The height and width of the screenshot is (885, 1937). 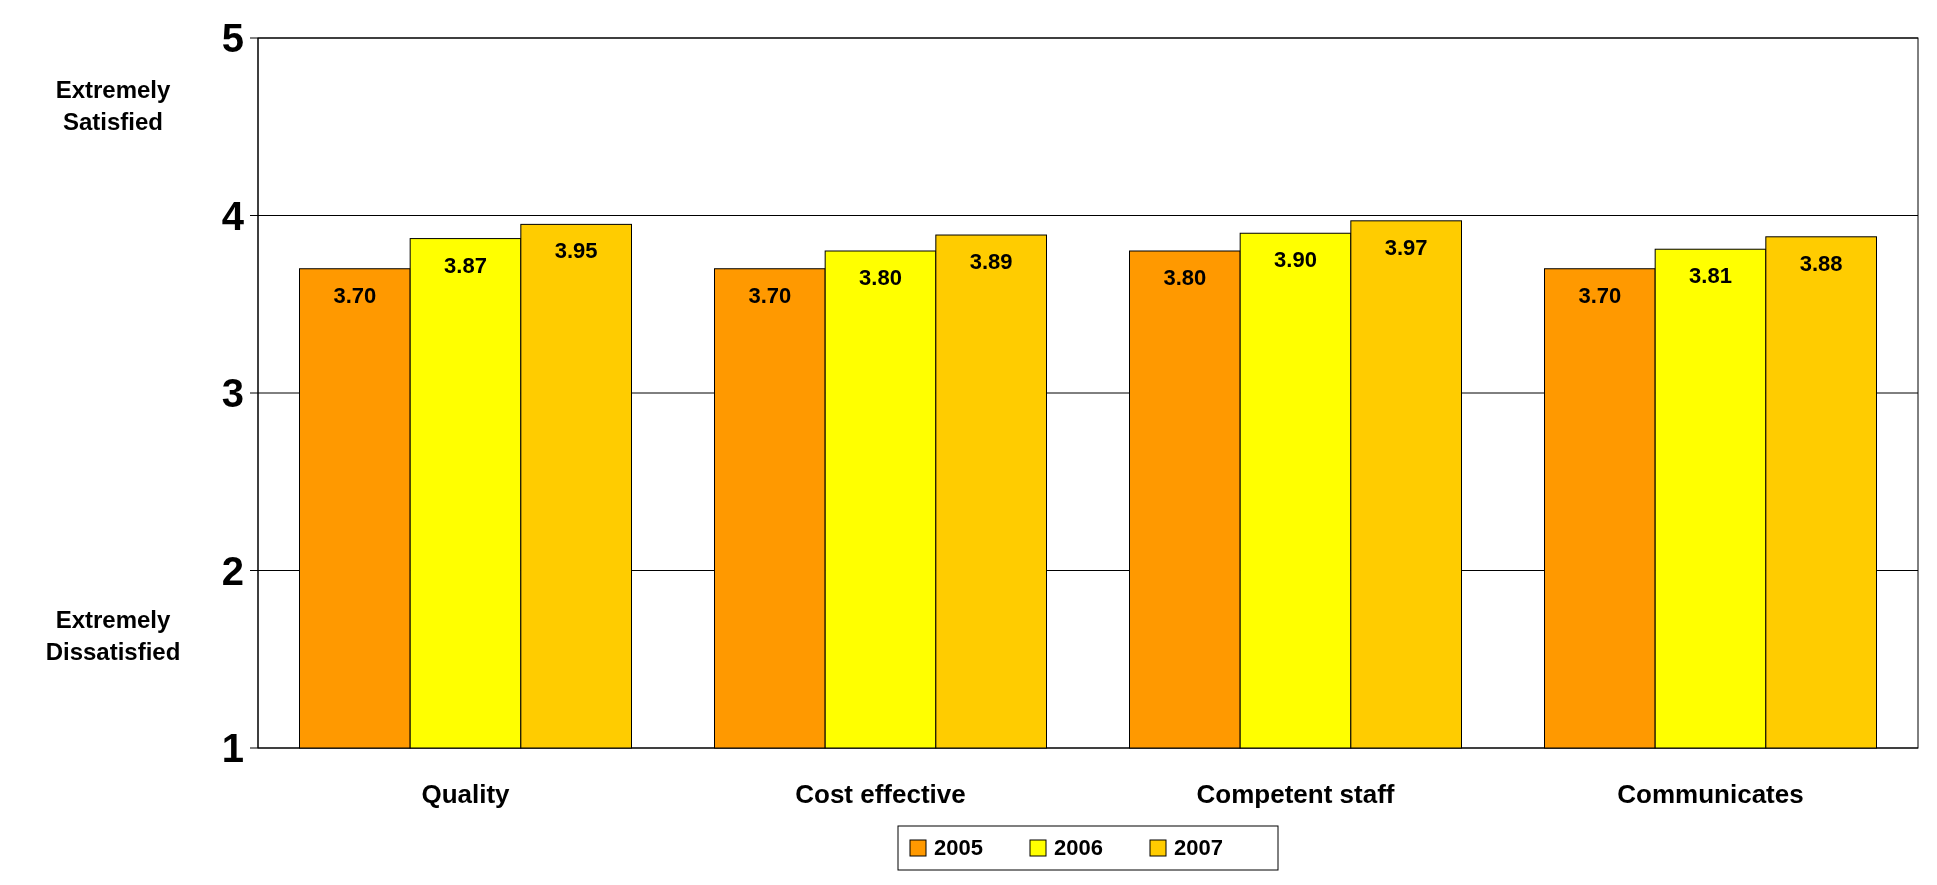 What do you see at coordinates (1295, 794) in the screenshot?
I see `x-tick-label: Competent staff` at bounding box center [1295, 794].